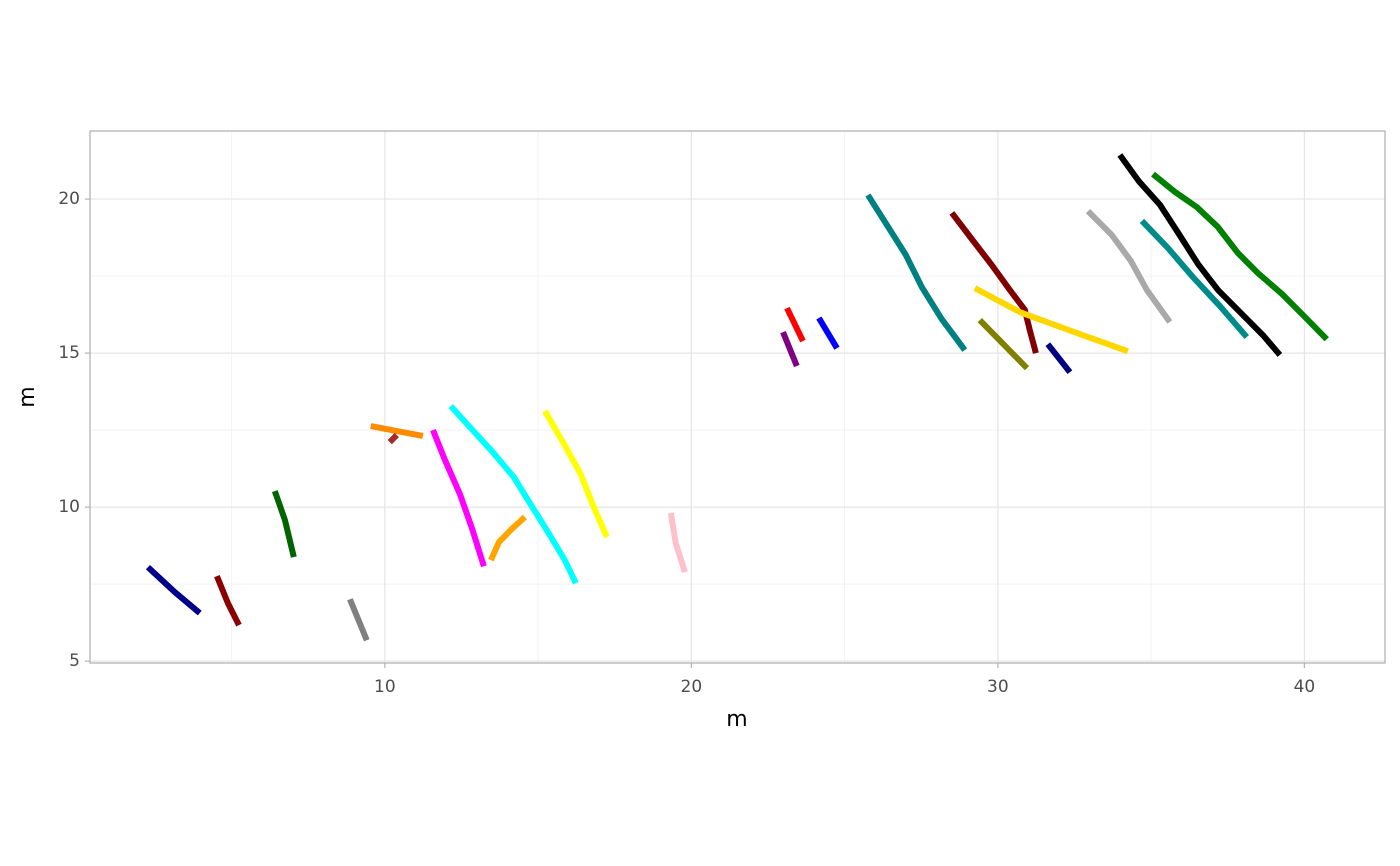 Image resolution: width=1400 pixels, height=866 pixels. What do you see at coordinates (998, 687) in the screenshot?
I see `x-tick-label: 30` at bounding box center [998, 687].